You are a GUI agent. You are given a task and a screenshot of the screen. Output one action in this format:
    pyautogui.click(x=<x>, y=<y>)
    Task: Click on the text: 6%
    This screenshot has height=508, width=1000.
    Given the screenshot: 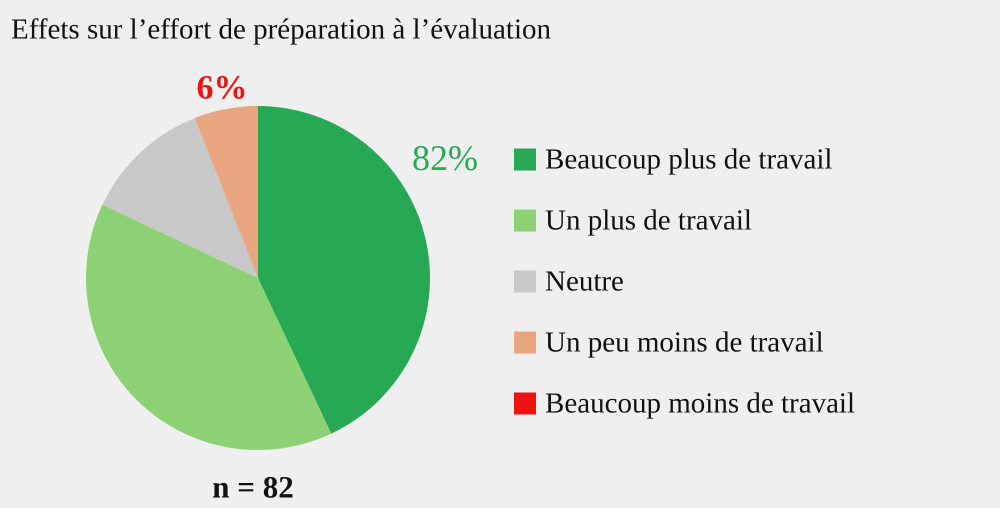 What is the action you would take?
    pyautogui.click(x=222, y=88)
    